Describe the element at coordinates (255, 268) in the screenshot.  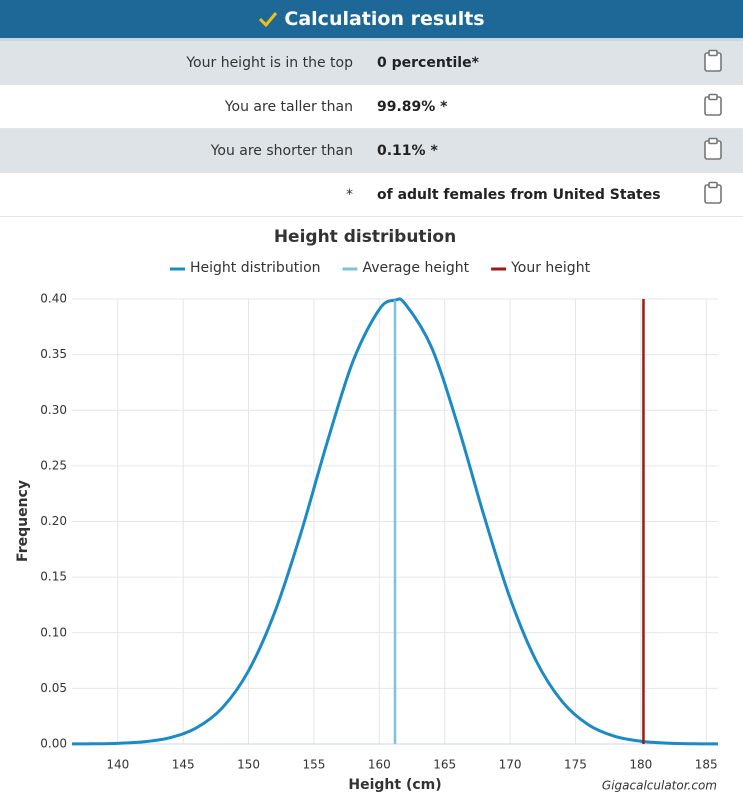
I see `legend-label: Height distribution` at that location.